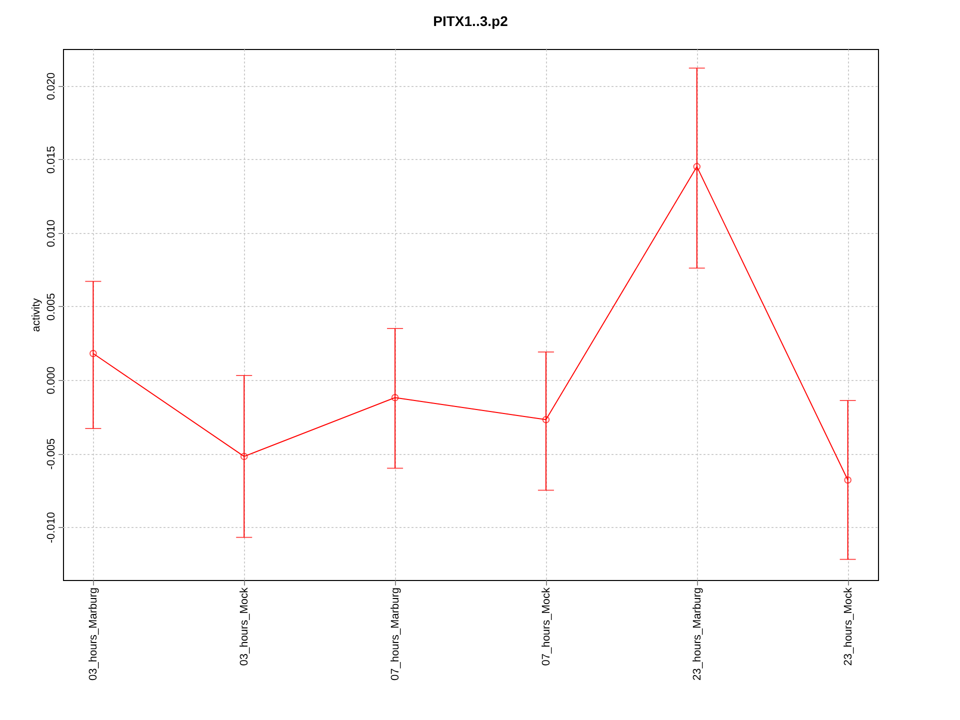 The height and width of the screenshot is (720, 960). I want to click on y-tick-label: -0.010, so click(52, 528).